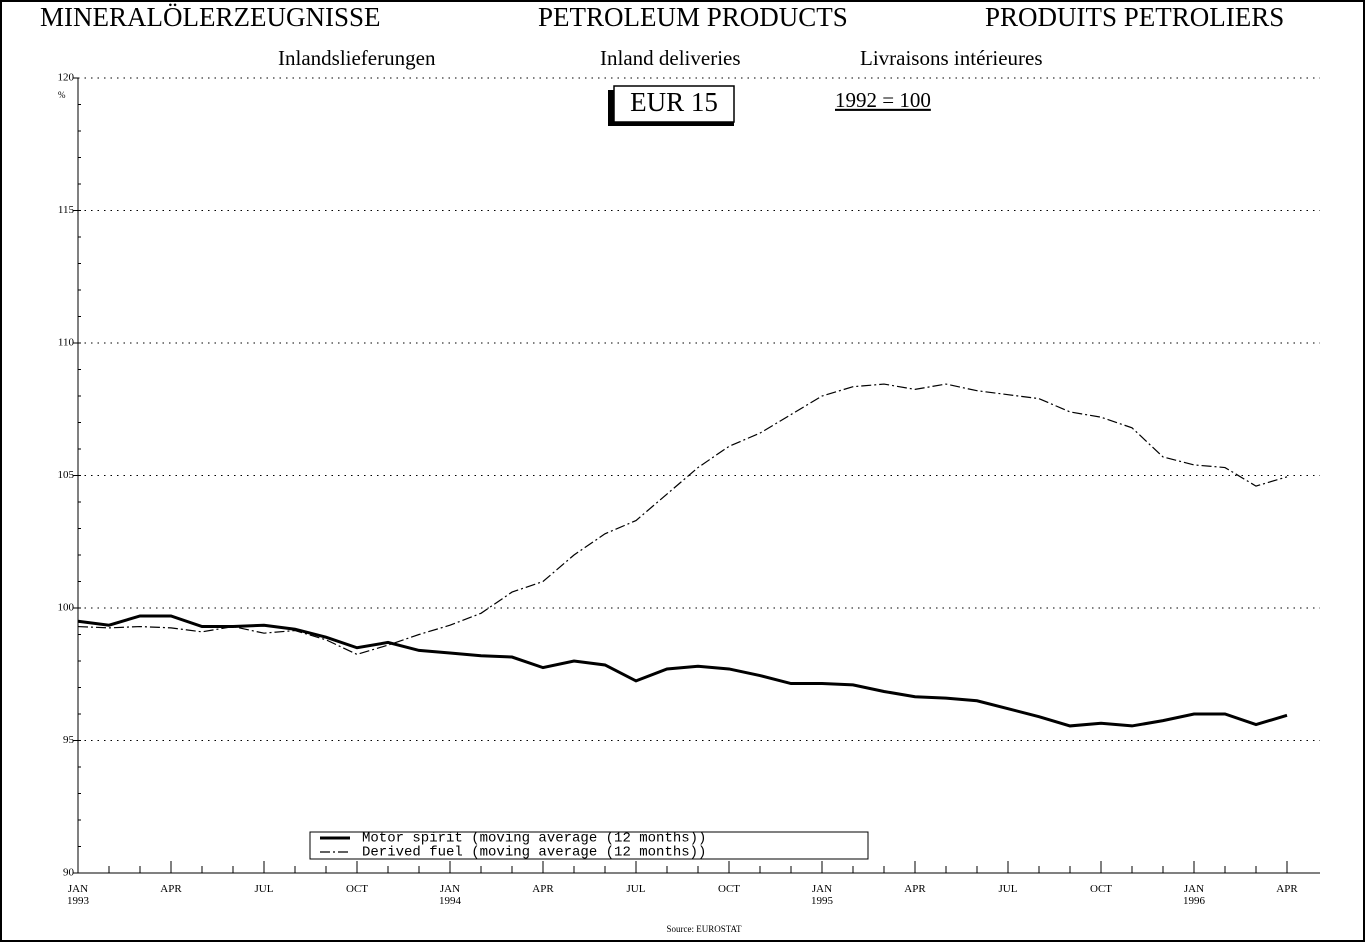 This screenshot has height=943, width=1367. Describe the element at coordinates (822, 901) in the screenshot. I see `x-tick-line: 1995` at that location.